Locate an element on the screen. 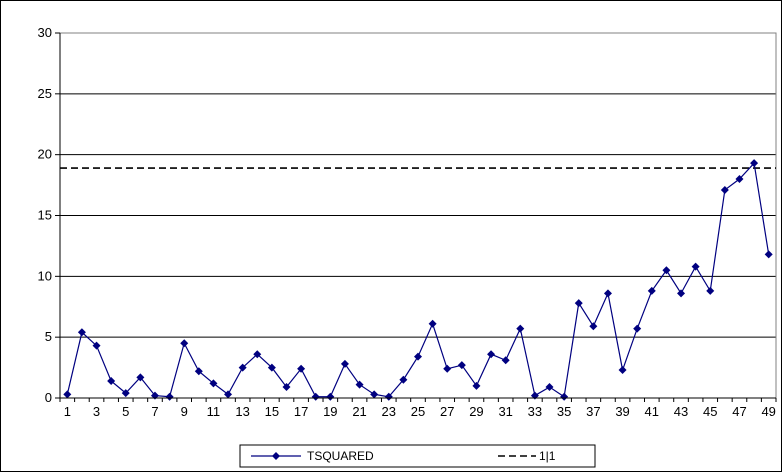 The width and height of the screenshot is (782, 473). y-tick-label: 0 is located at coordinates (48, 397).